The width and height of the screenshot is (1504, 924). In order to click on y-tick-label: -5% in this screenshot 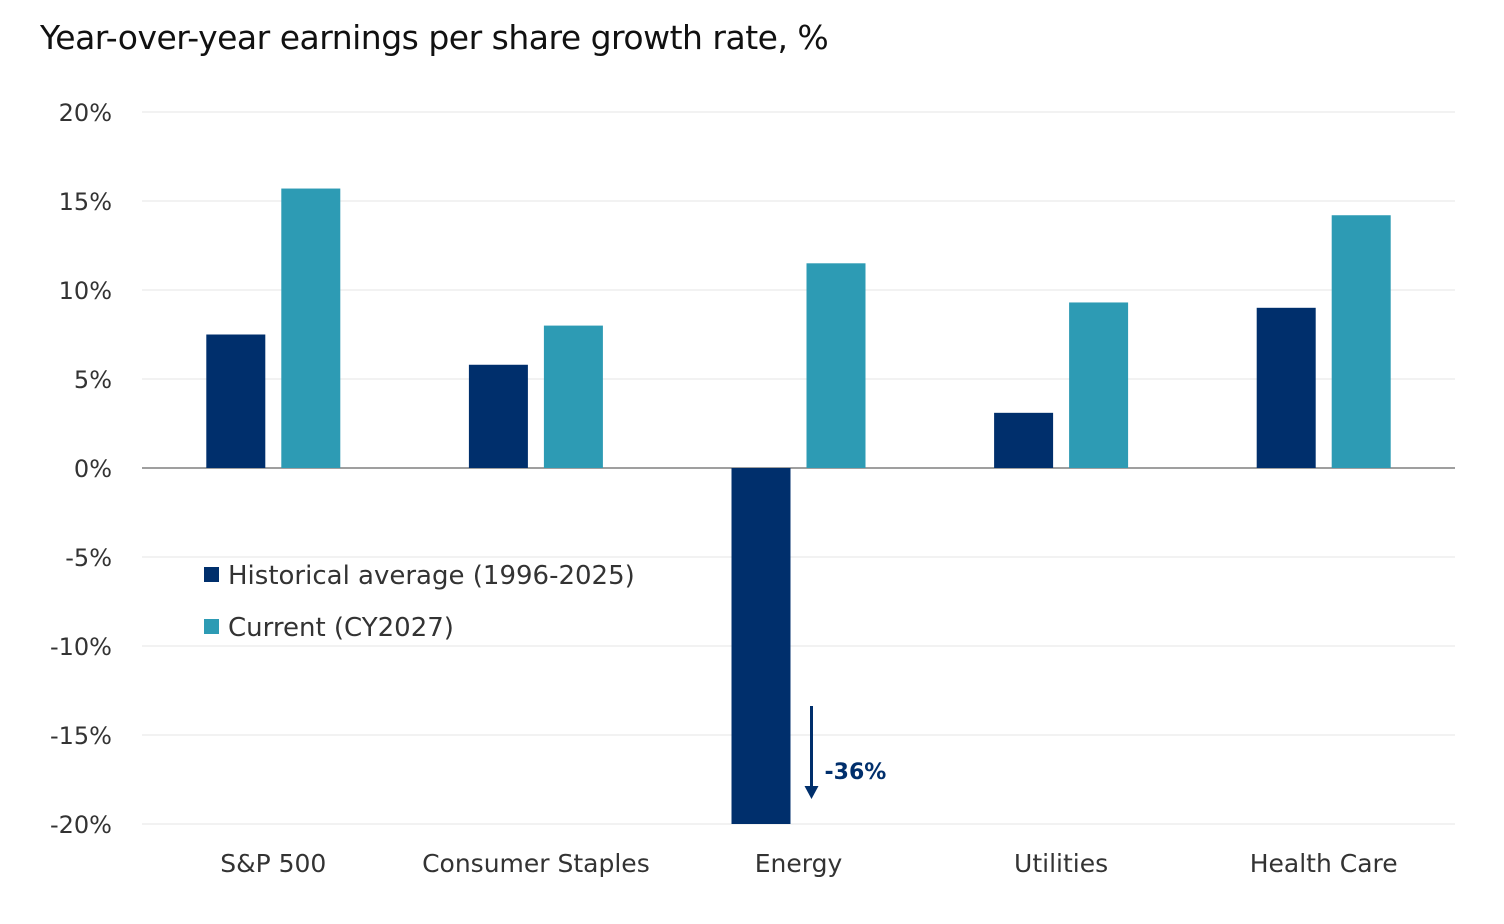, I will do `click(88, 558)`.